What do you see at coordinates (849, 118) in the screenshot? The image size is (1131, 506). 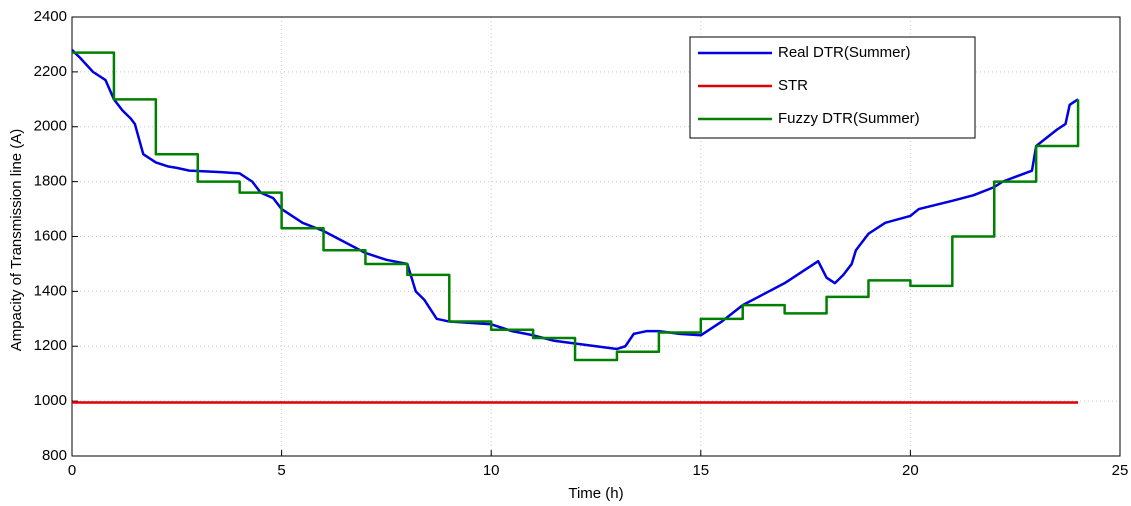 I see `legend-label: Fuzzy DTR(Summer)` at bounding box center [849, 118].